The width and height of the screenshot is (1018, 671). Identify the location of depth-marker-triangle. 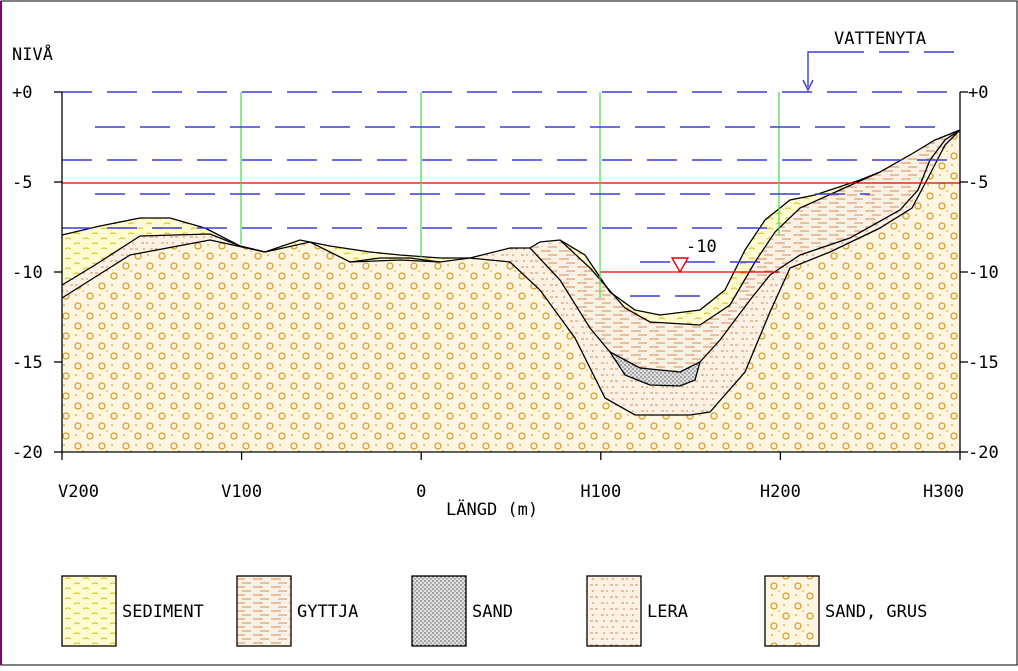
(680, 265).